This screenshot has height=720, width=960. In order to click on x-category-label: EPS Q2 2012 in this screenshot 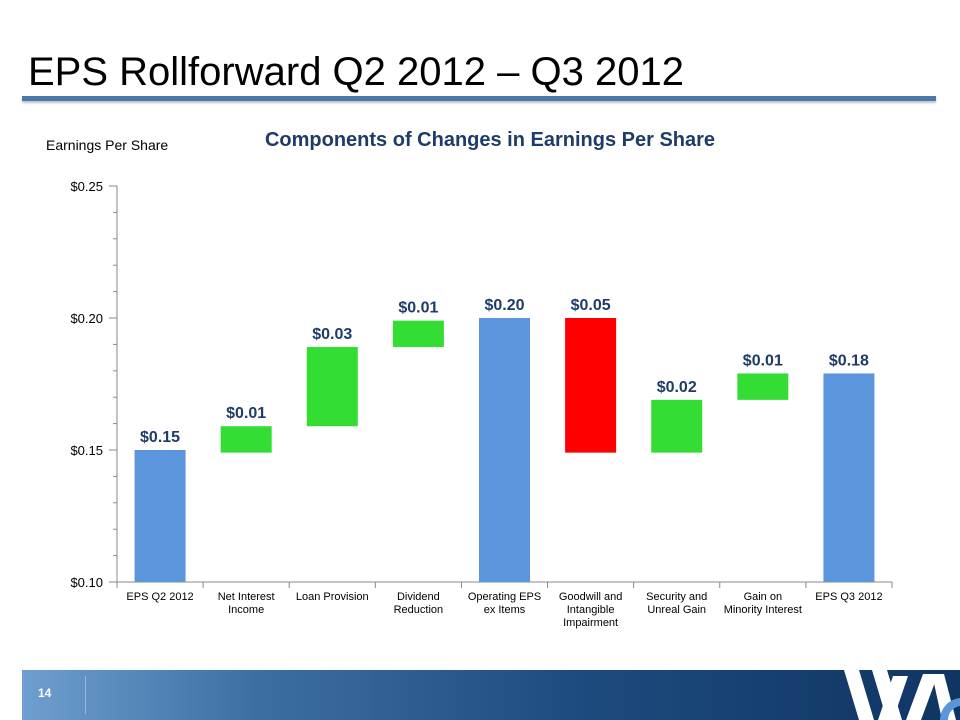, I will do `click(159, 597)`.